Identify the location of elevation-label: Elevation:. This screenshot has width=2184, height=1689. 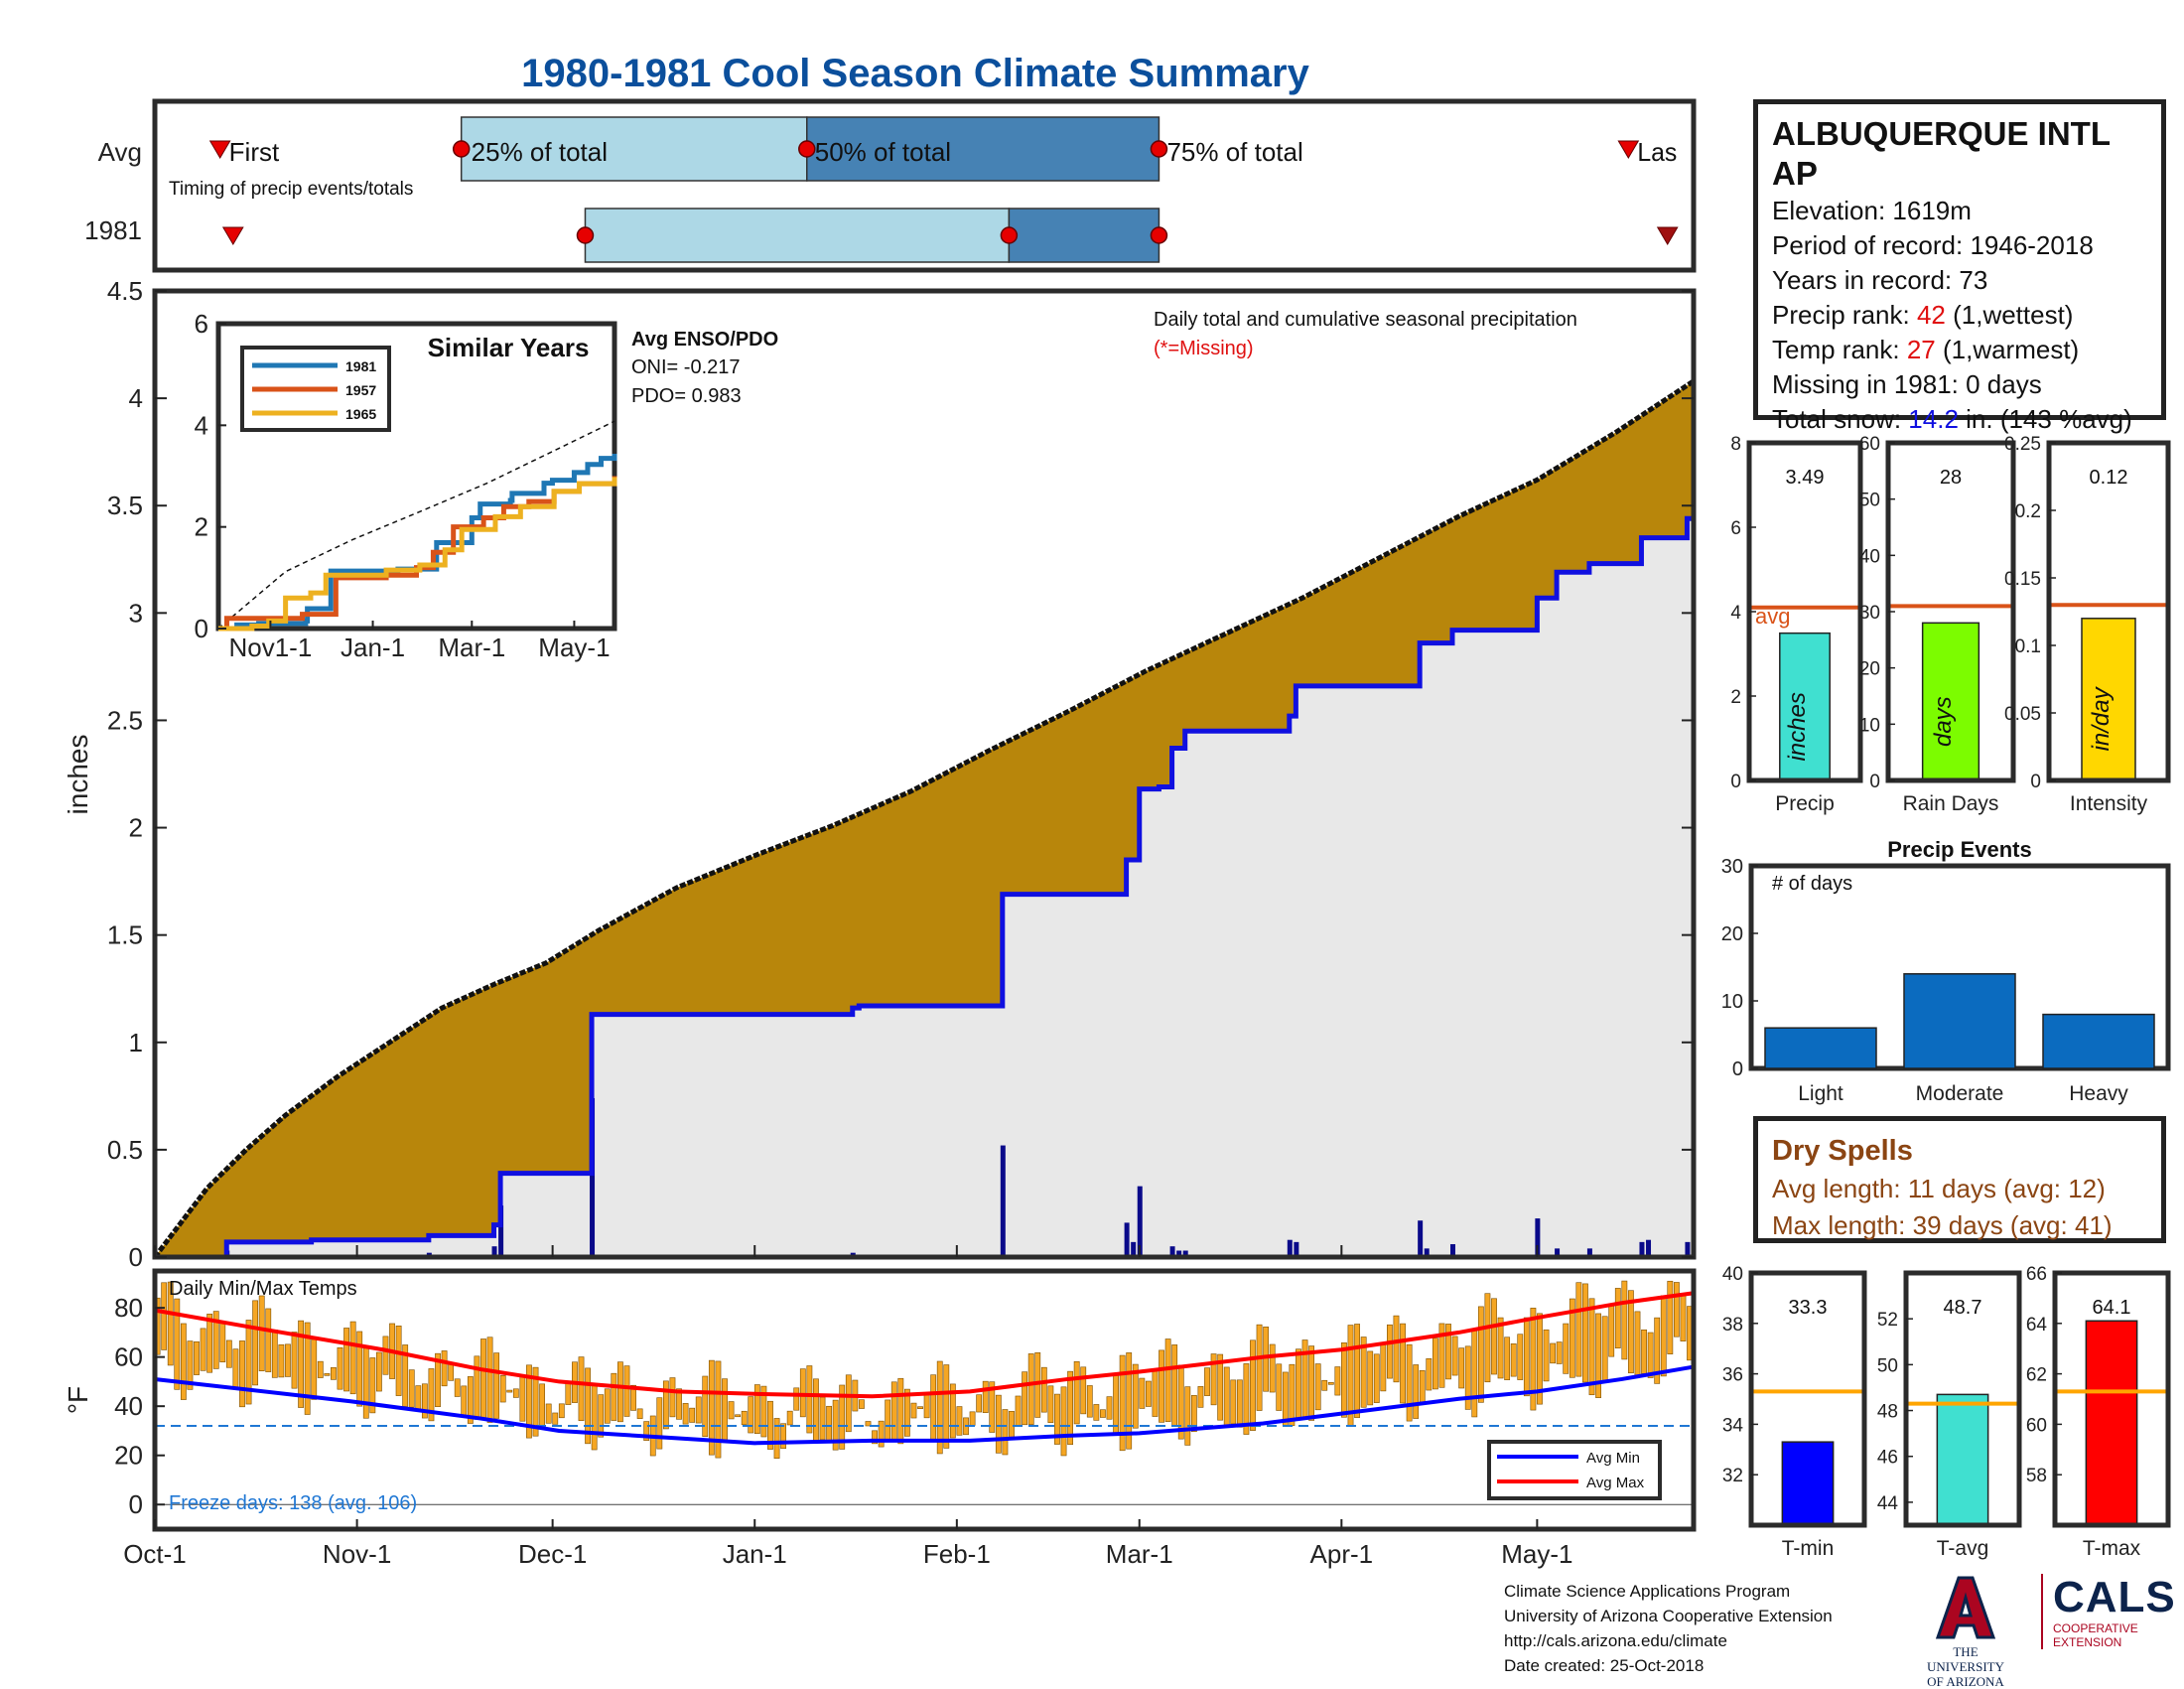
(1832, 211).